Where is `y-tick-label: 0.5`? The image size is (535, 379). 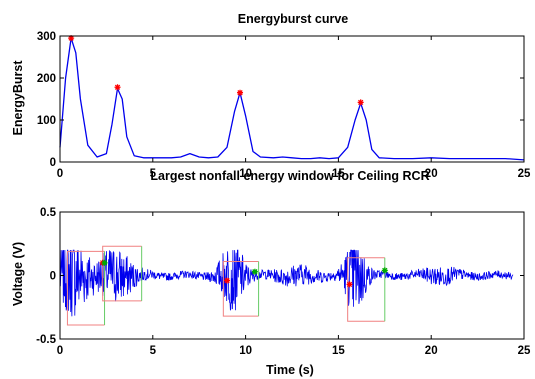 y-tick-label: 0.5 is located at coordinates (48, 213).